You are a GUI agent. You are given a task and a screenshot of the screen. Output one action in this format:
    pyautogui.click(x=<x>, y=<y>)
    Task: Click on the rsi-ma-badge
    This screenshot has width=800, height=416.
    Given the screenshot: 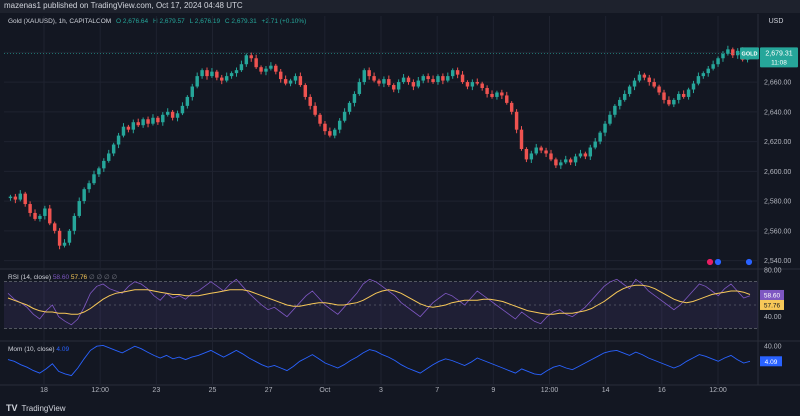 What is the action you would take?
    pyautogui.click(x=772, y=304)
    